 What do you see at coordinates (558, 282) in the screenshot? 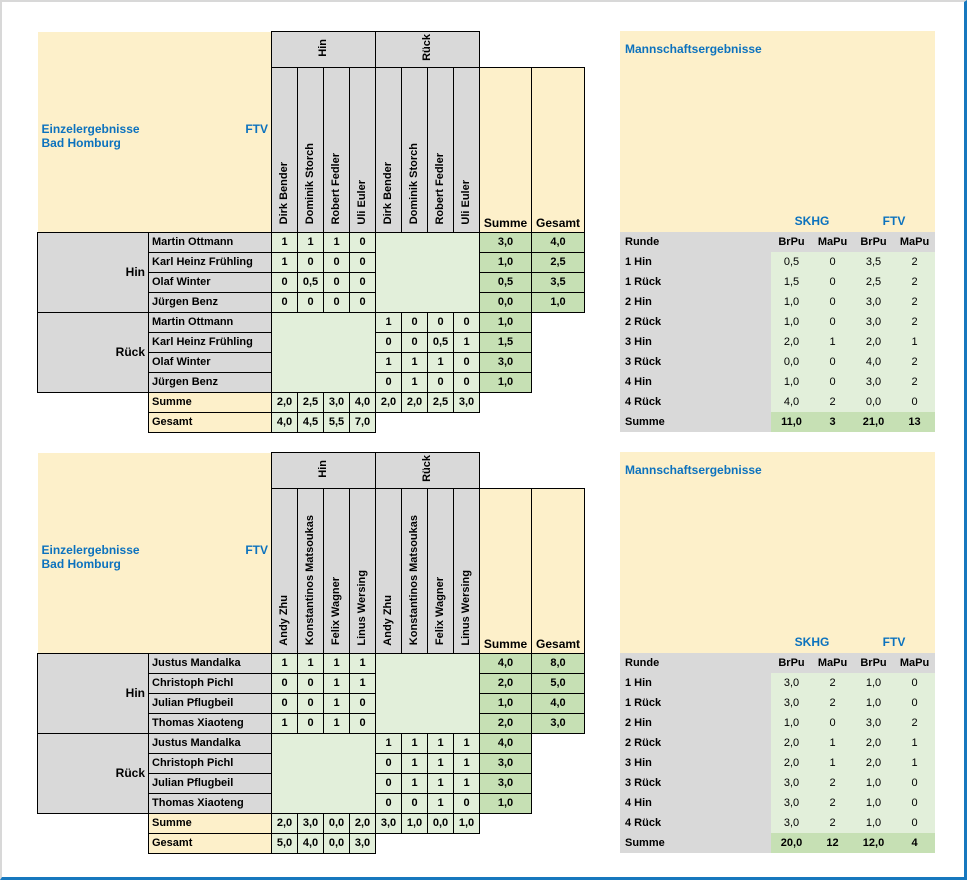
I see `row-gesamt-cell: 3,5` at bounding box center [558, 282].